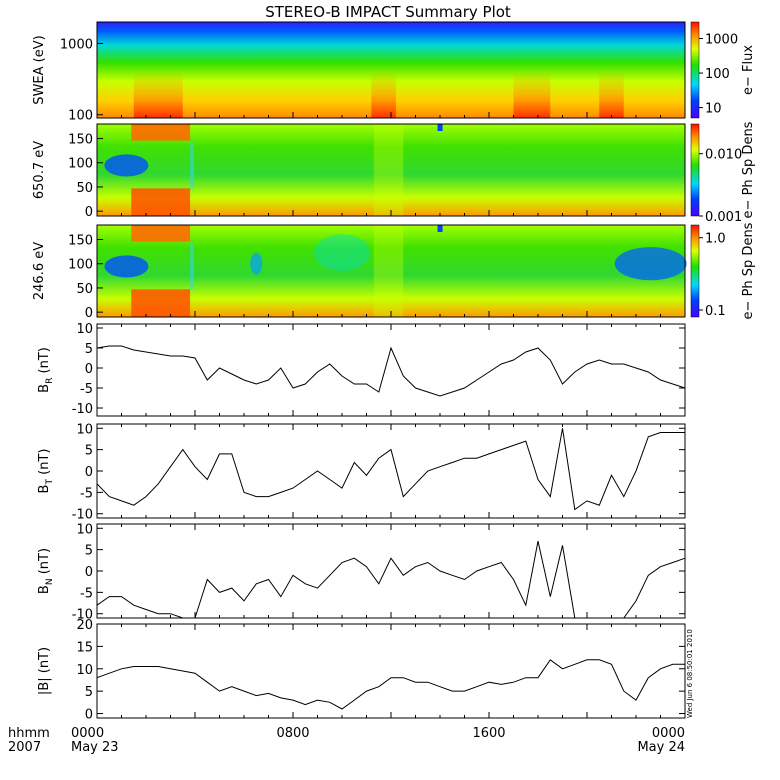 This screenshot has width=780, height=780. Describe the element at coordinates (713, 109) in the screenshot. I see `colorbar-tick-label: 10` at that location.